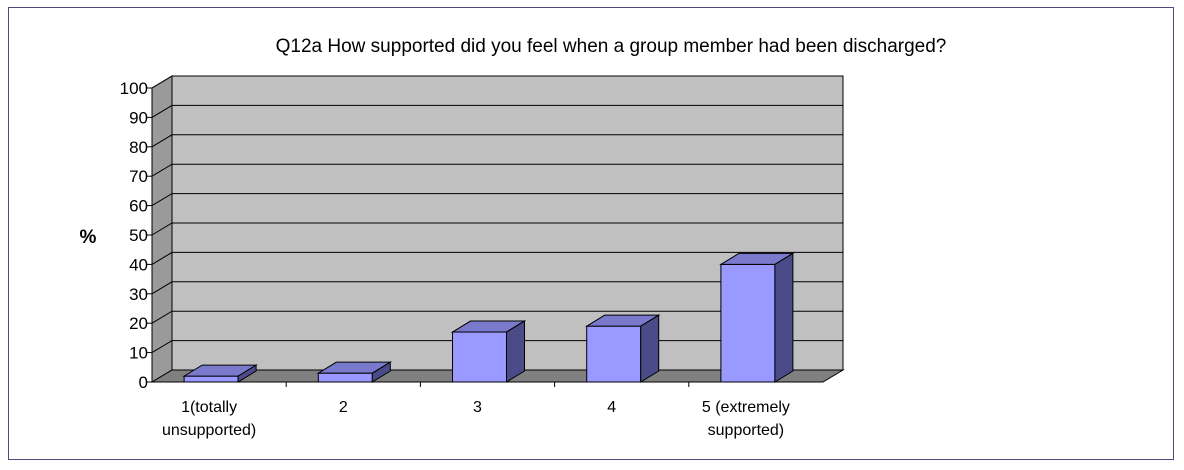  What do you see at coordinates (88, 237) in the screenshot?
I see `y-axis-label: %` at bounding box center [88, 237].